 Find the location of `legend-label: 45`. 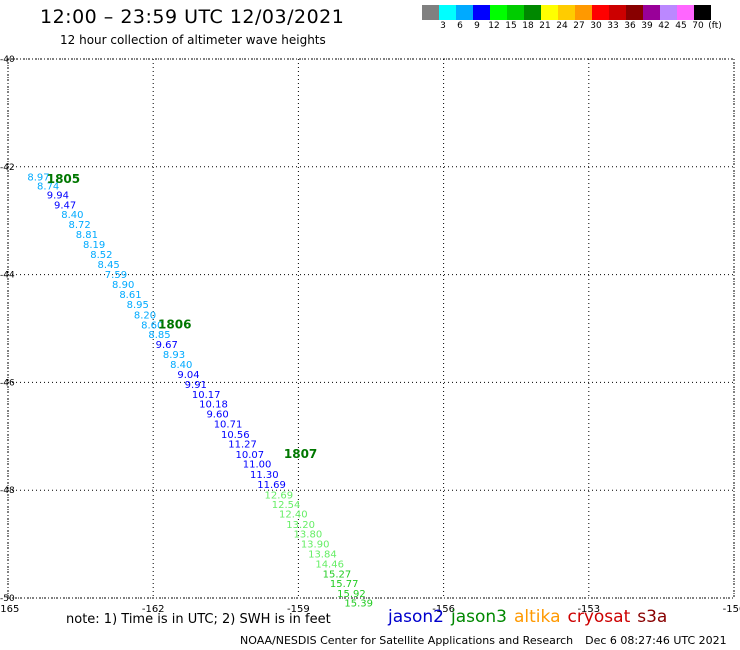

legend-label: 45 is located at coordinates (681, 26).